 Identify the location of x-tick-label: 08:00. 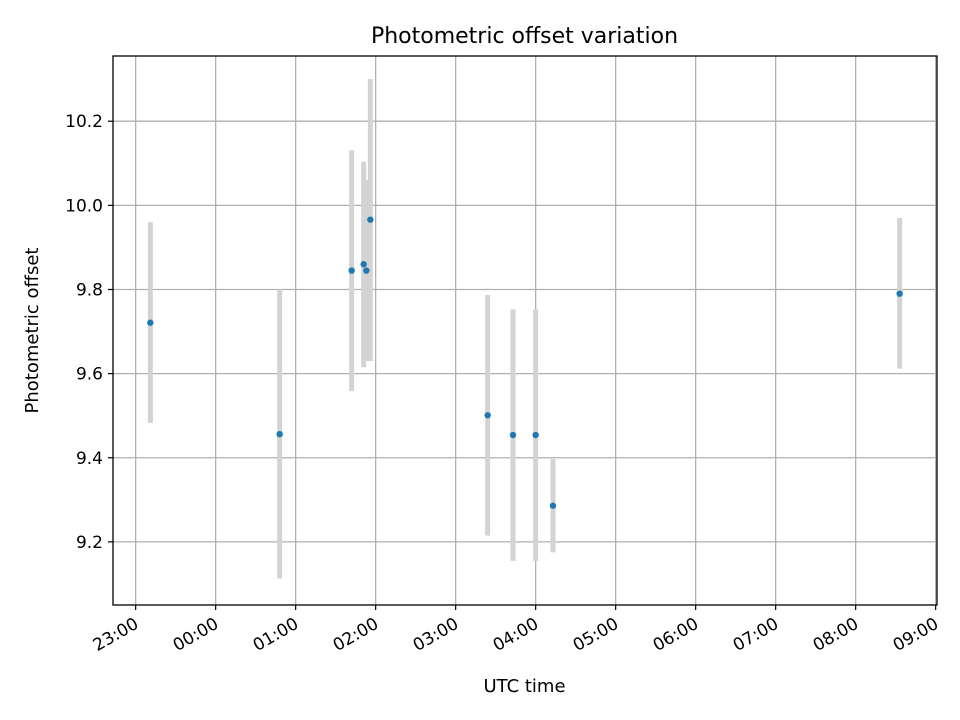
(836, 635).